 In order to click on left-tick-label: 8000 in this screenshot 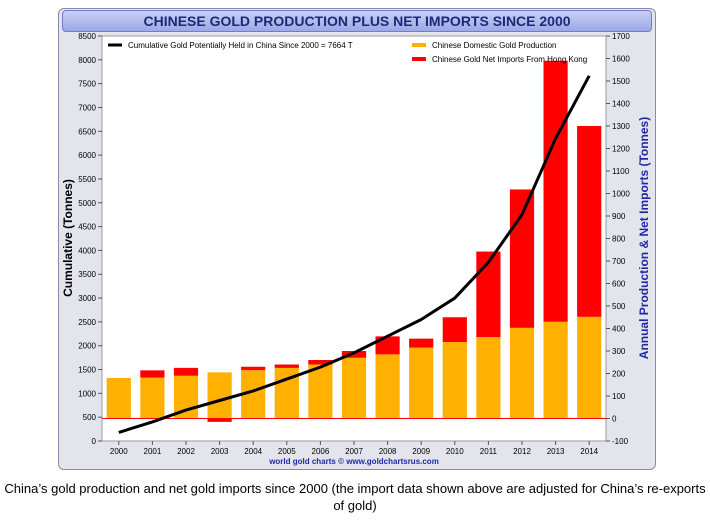, I will do `click(87, 60)`.